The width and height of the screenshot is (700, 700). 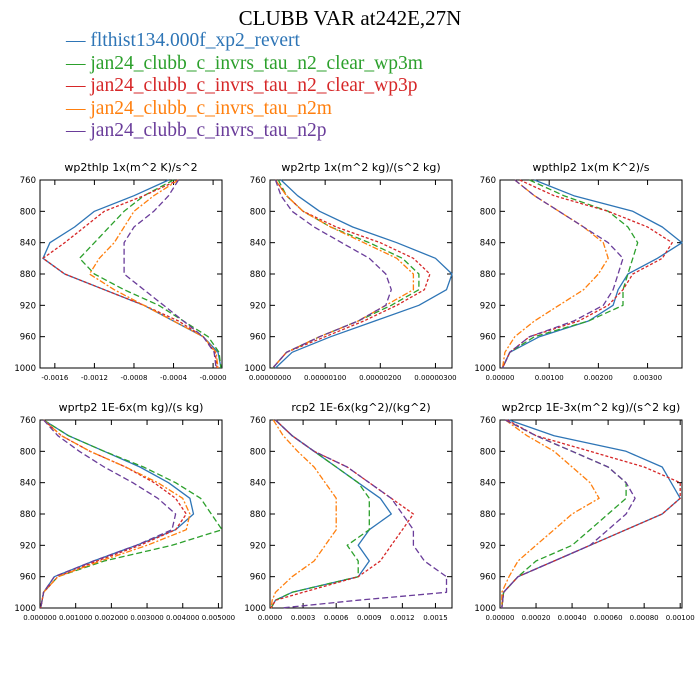 What do you see at coordinates (608, 618) in the screenshot?
I see `chart-5-xtick-label-3: 0.00060` at bounding box center [608, 618].